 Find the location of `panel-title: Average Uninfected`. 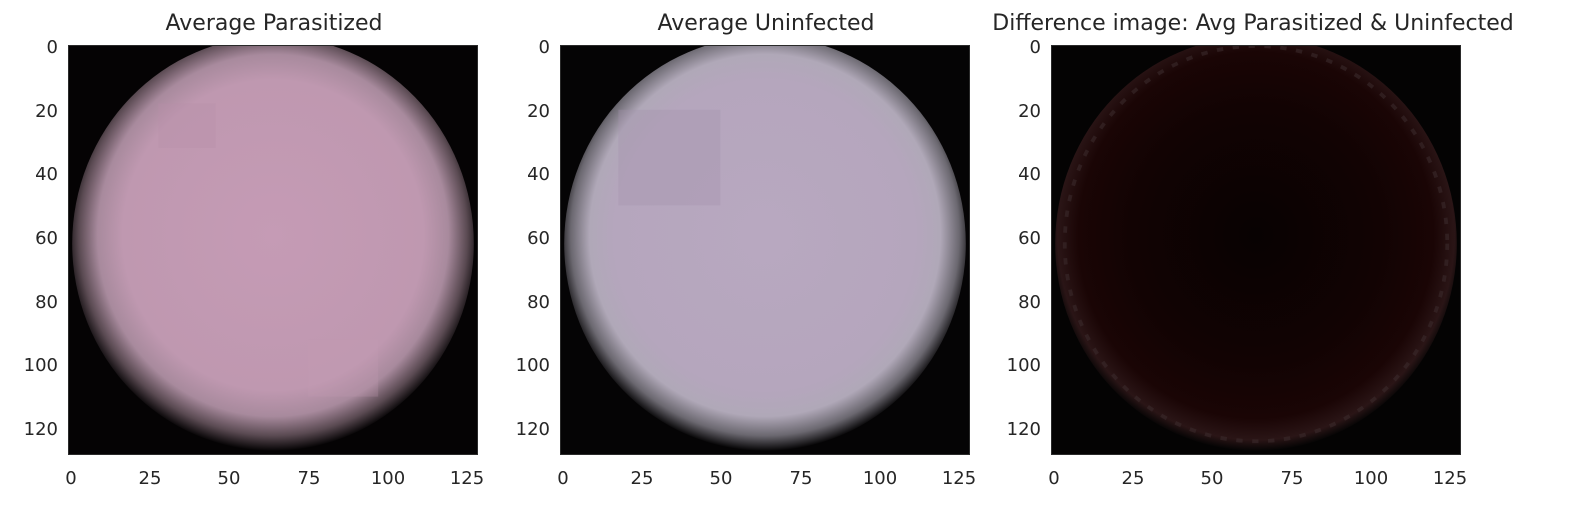

panel-title: Average Uninfected is located at coordinates (766, 23).